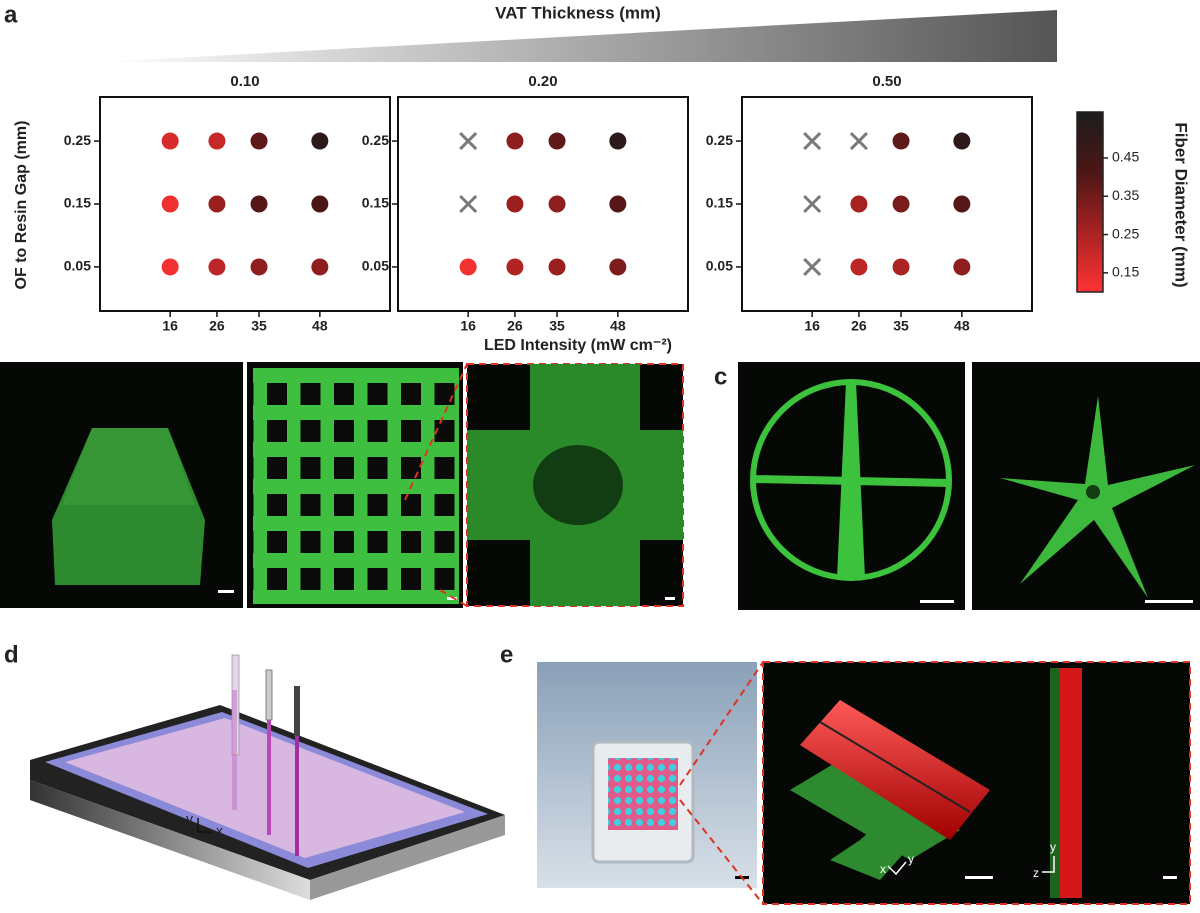 The height and width of the screenshot is (913, 1200). Describe the element at coordinates (969, 486) in the screenshot. I see `panel-c` at that location.